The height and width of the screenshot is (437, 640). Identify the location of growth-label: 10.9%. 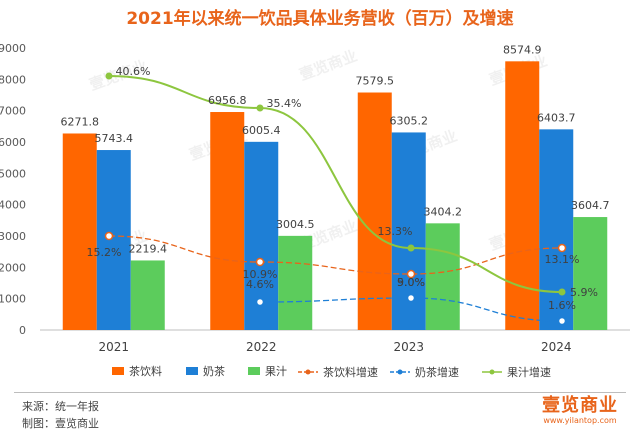
(260, 274).